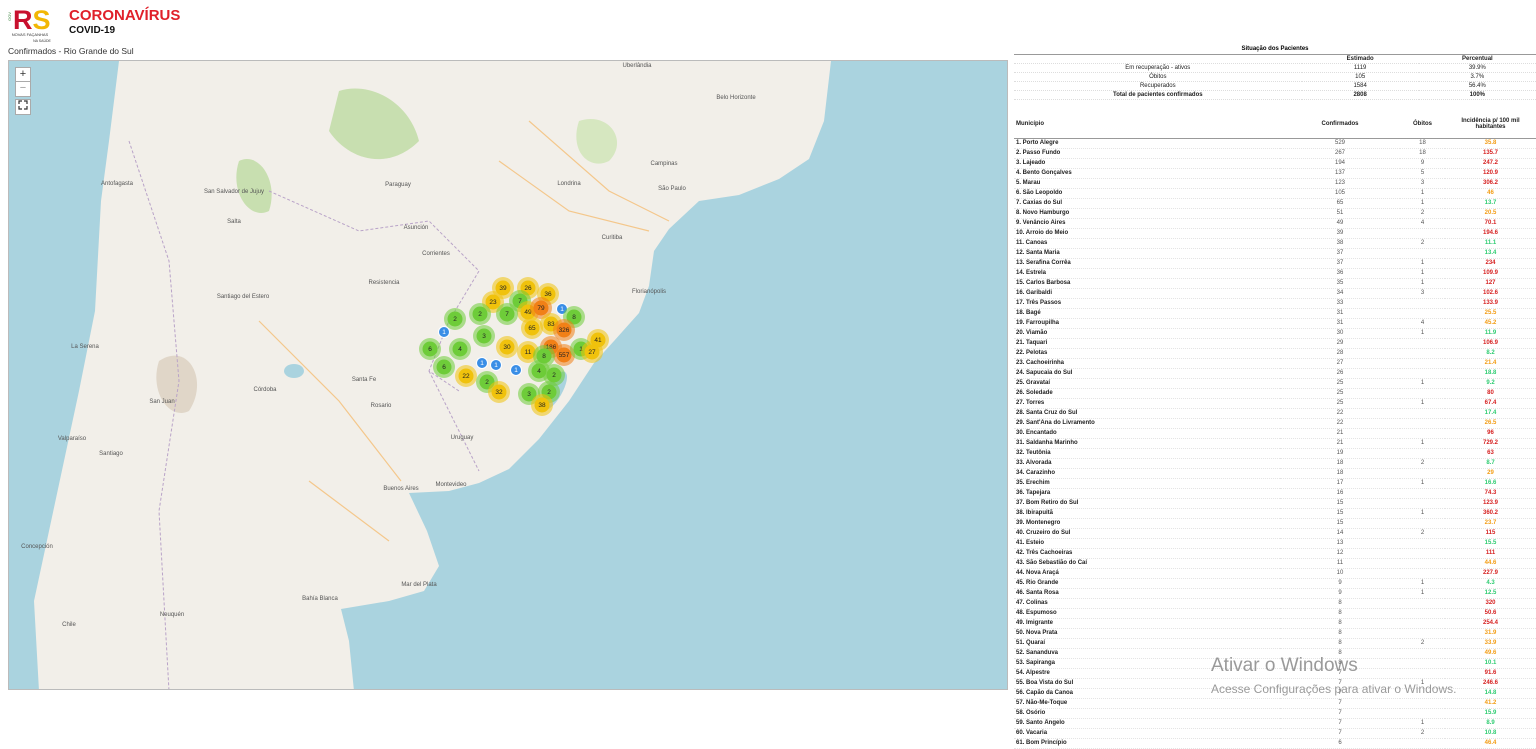  What do you see at coordinates (330, 431) in the screenshot?
I see `road` at bounding box center [330, 431].